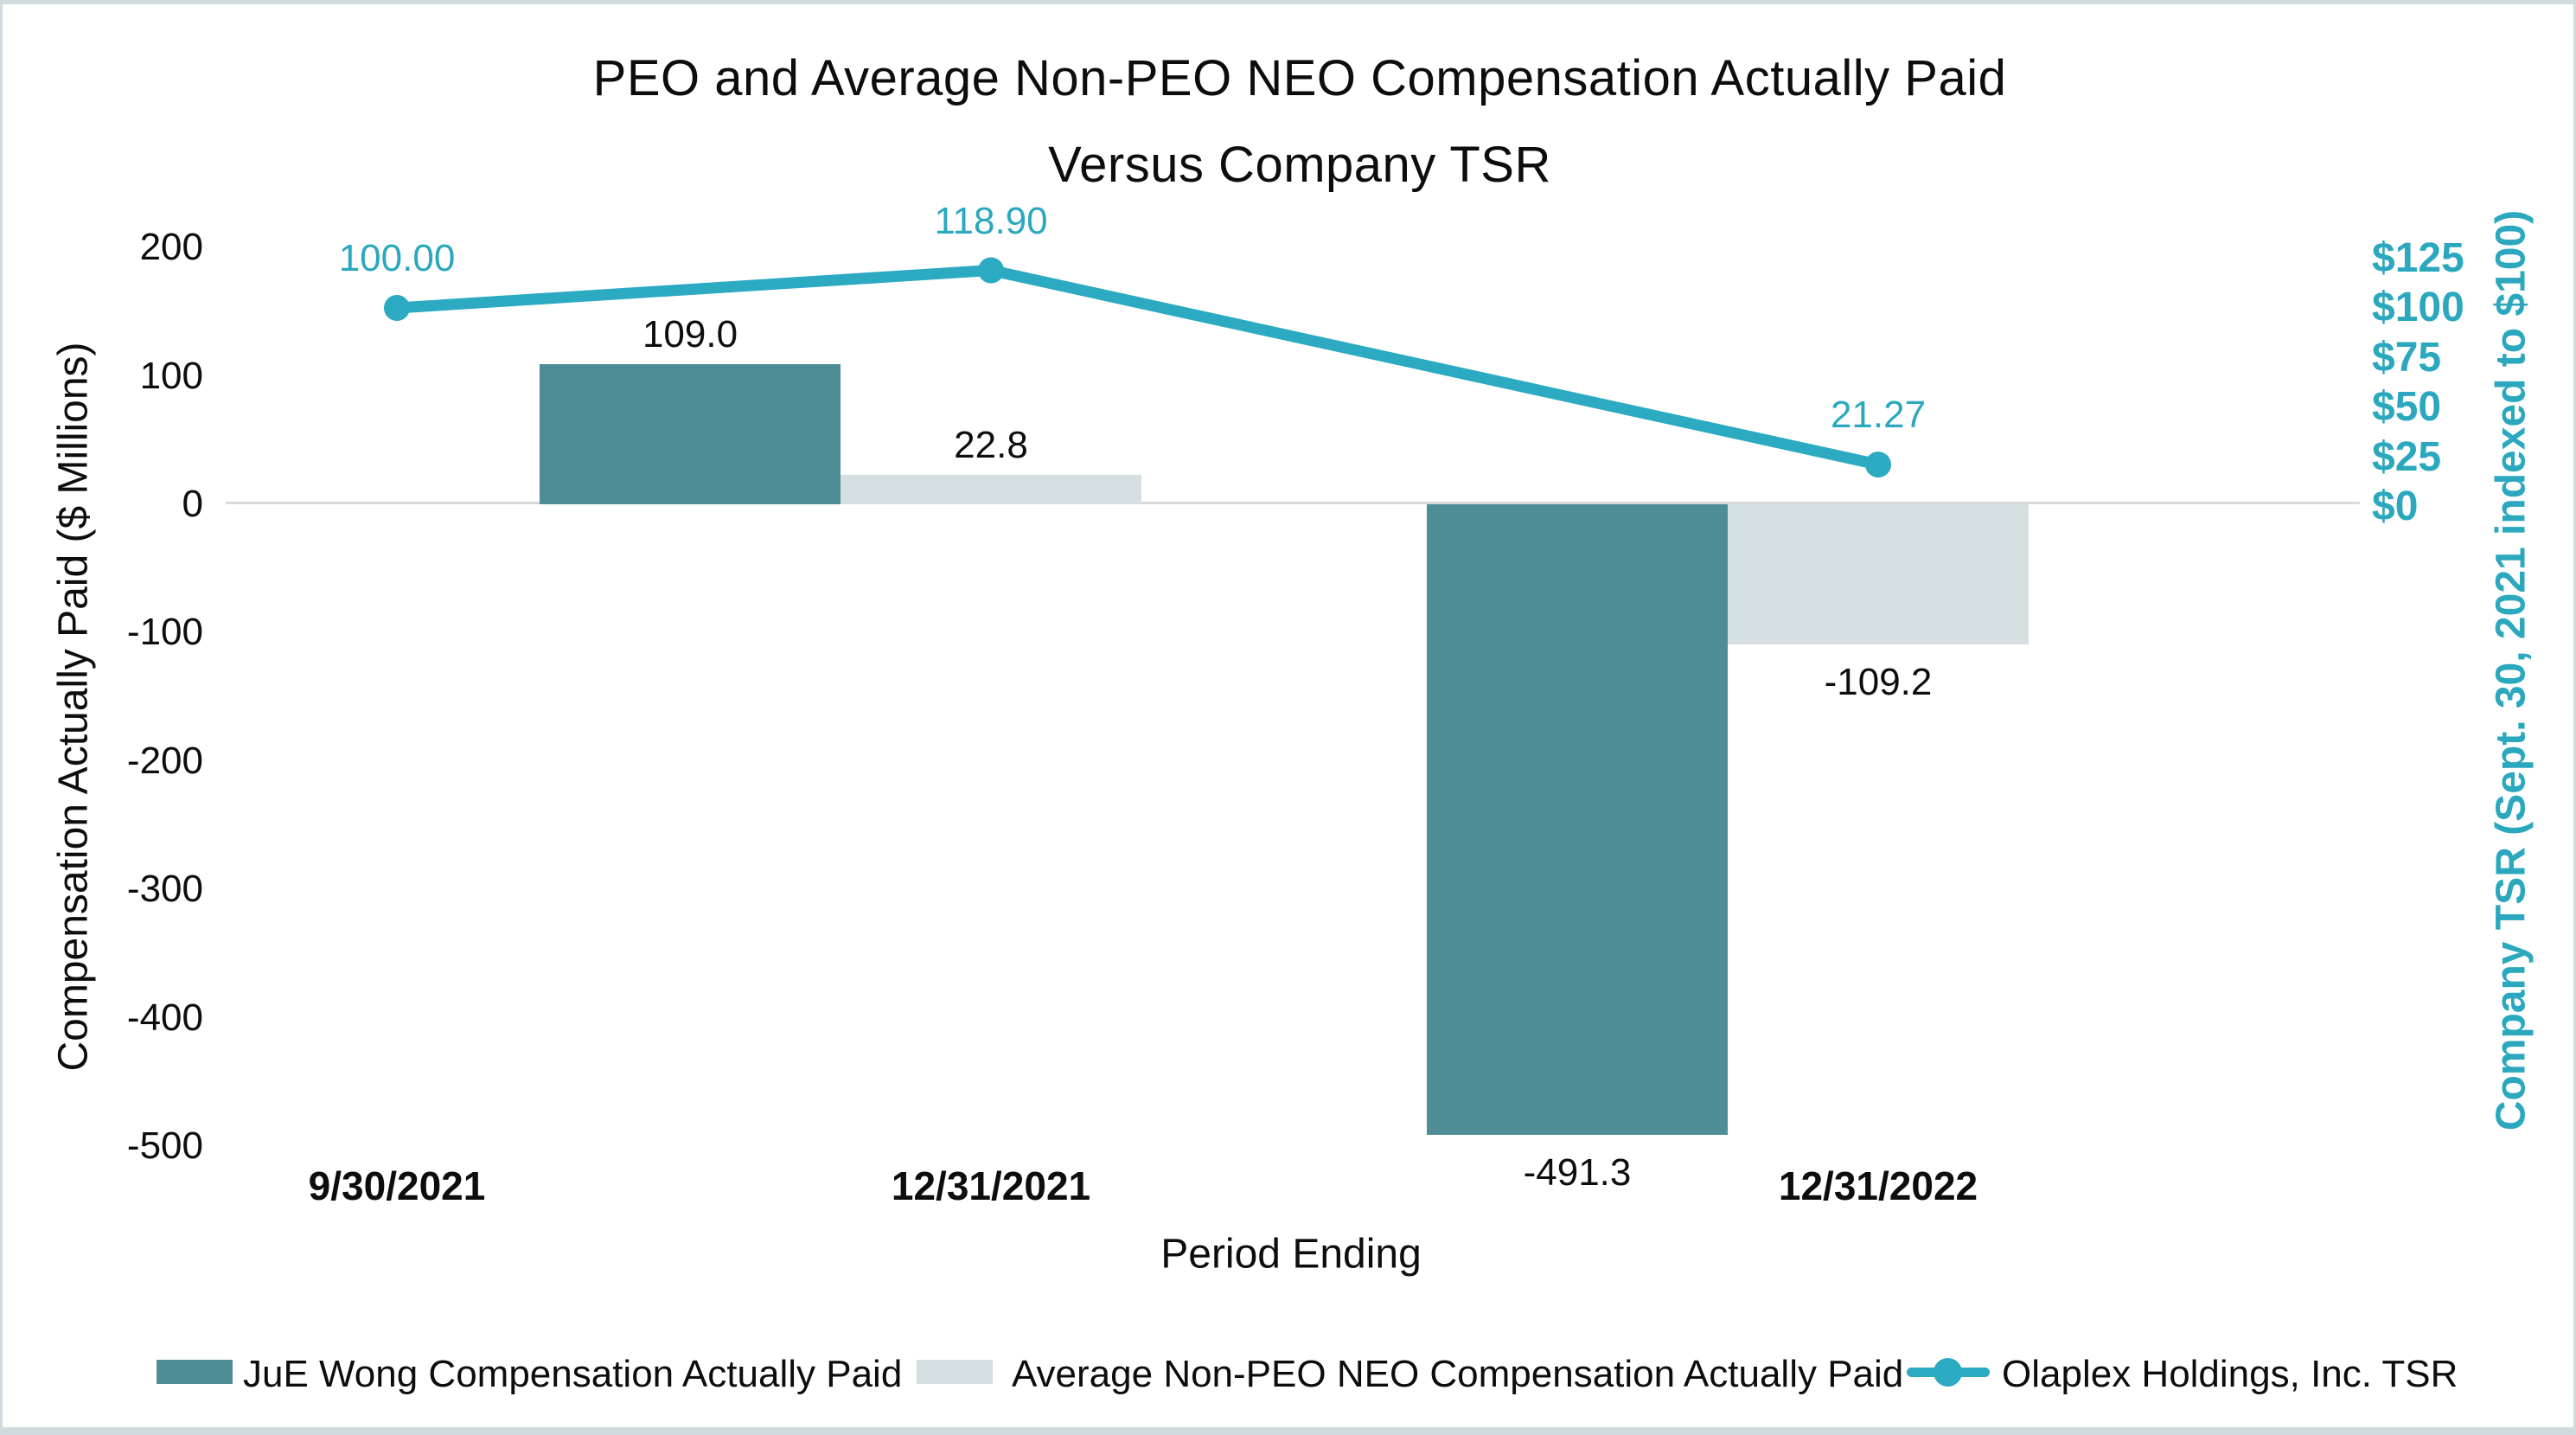 This screenshot has height=1435, width=2576. I want to click on tsr-line, so click(1137, 368).